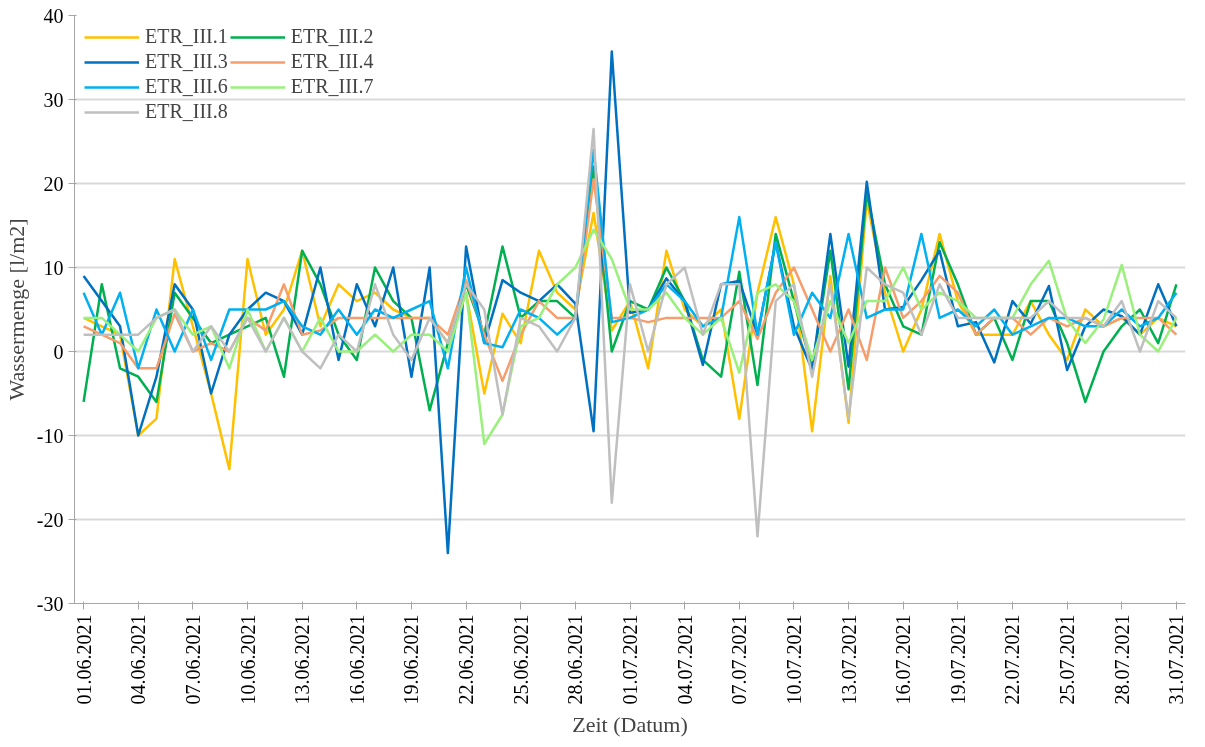  I want to click on x-tick-label: 04.06.2021, so click(138, 659).